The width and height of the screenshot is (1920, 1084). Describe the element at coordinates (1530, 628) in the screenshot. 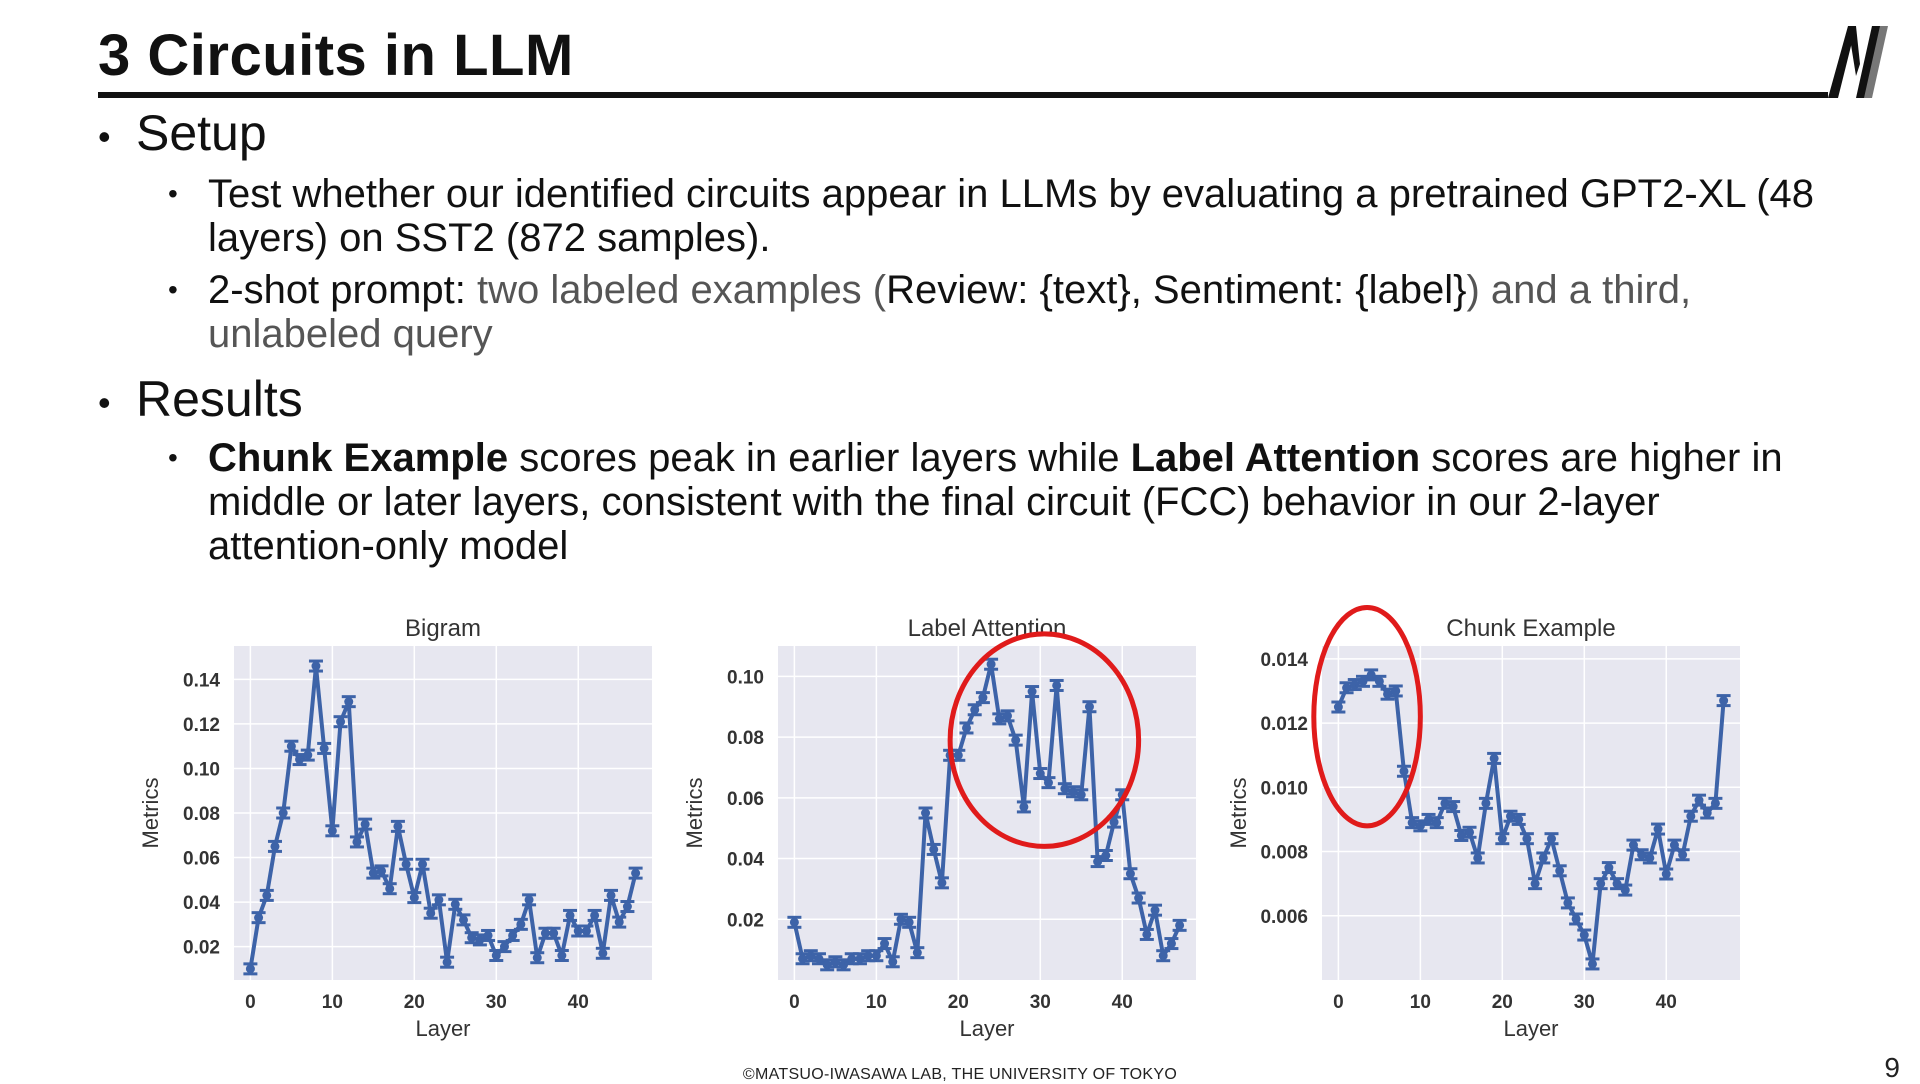

I see `chart-title: Chunk Example` at that location.